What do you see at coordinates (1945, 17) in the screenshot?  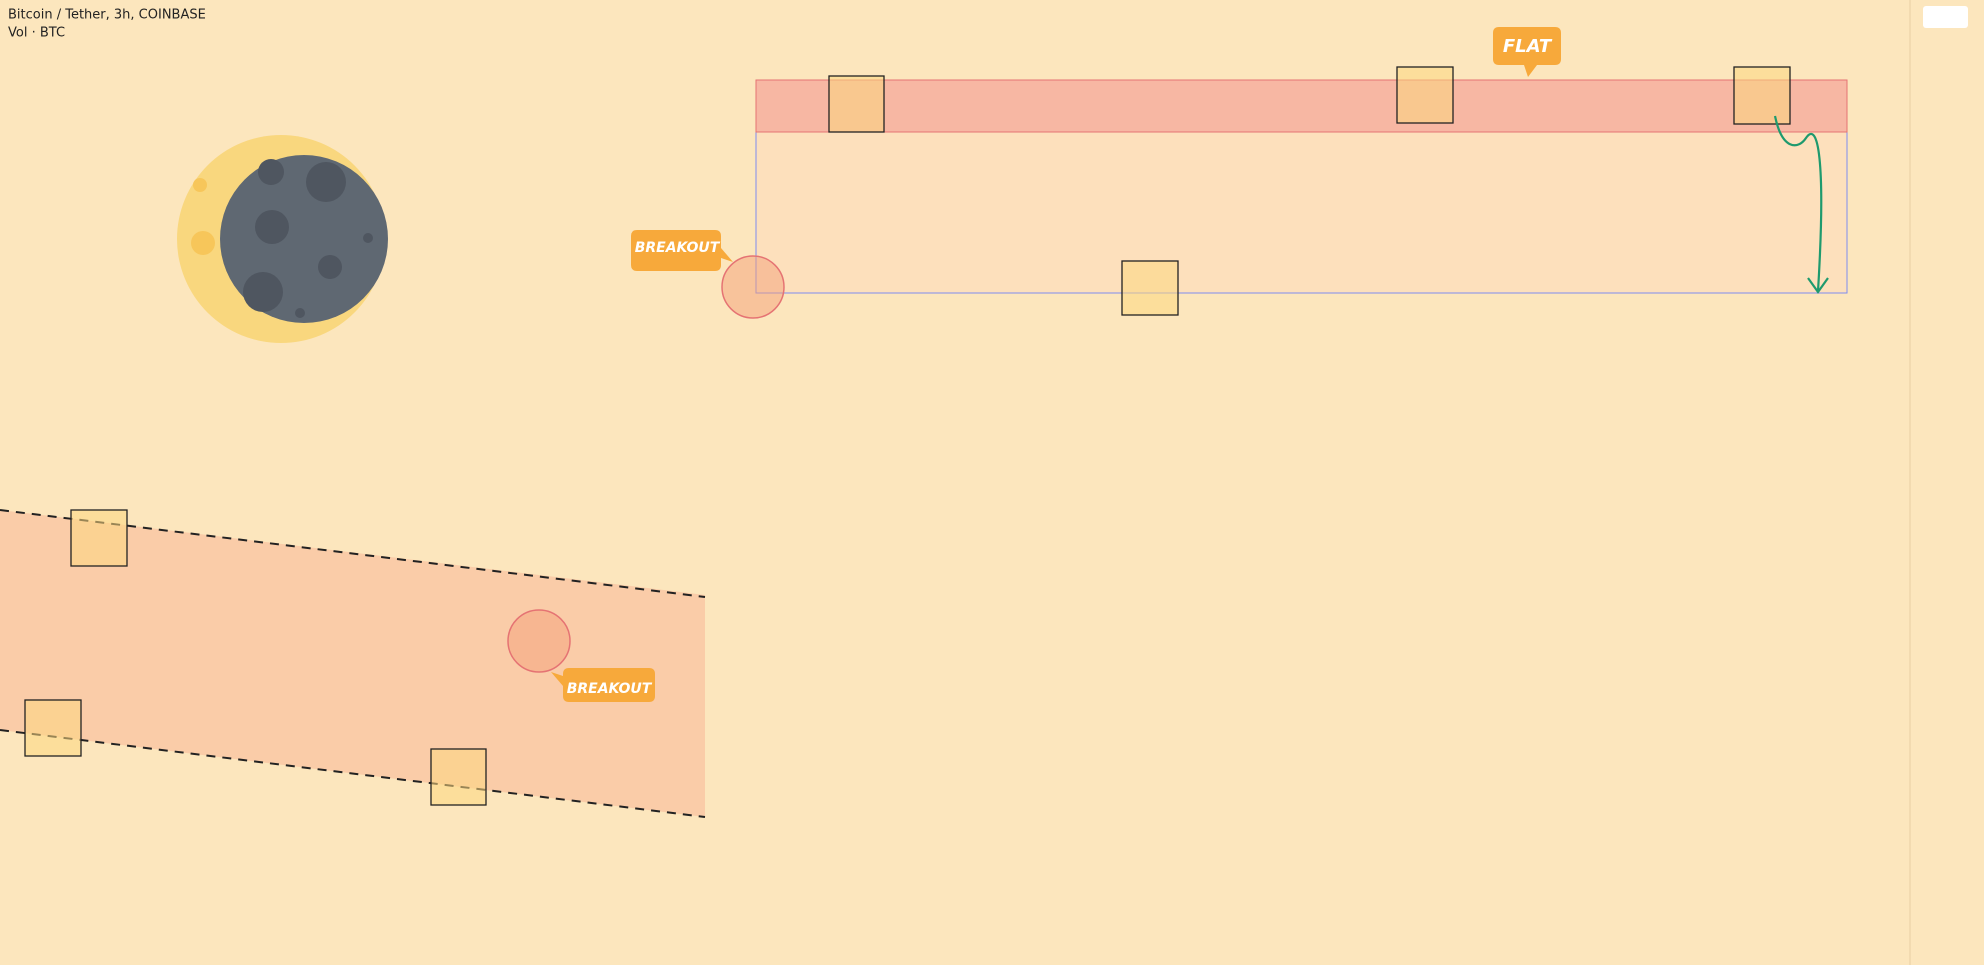 I see `scale-button` at bounding box center [1945, 17].